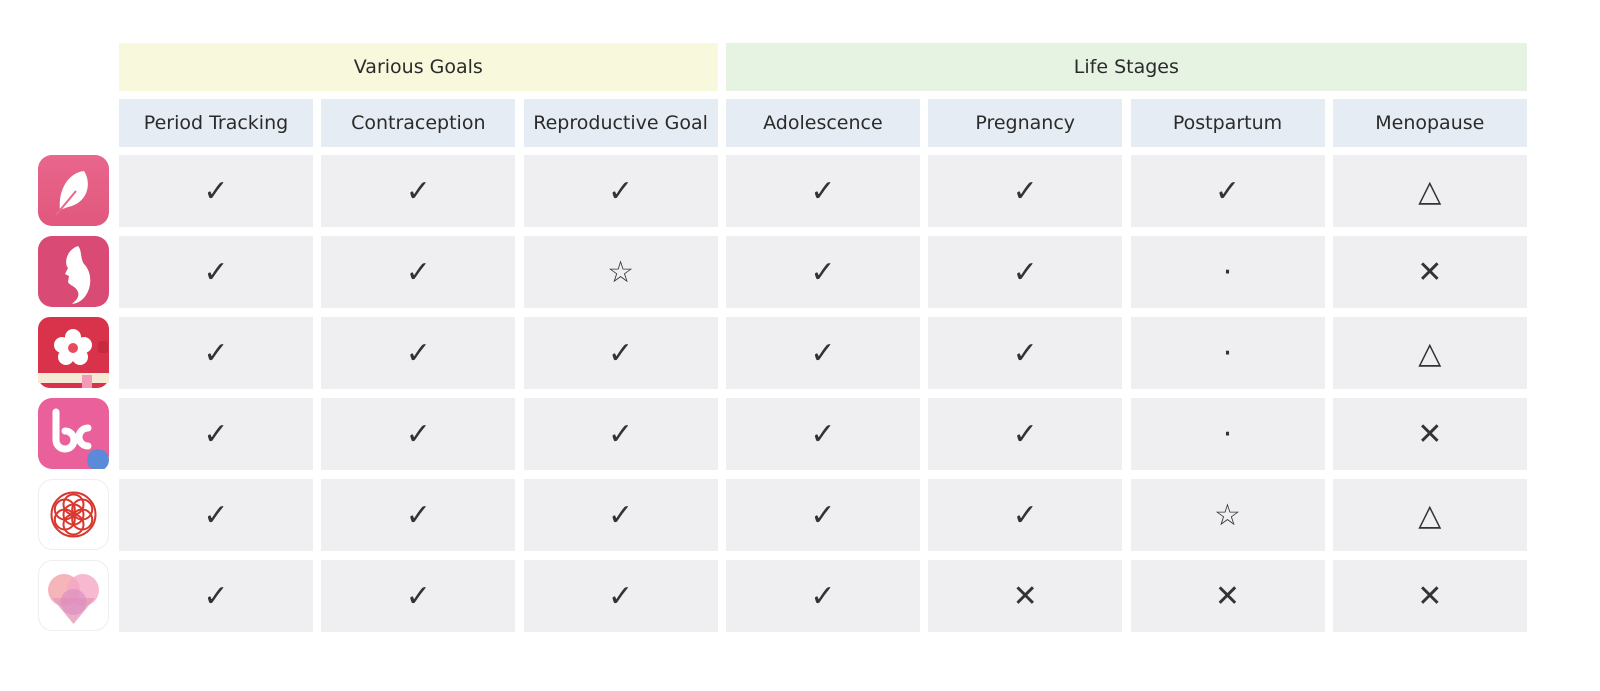  What do you see at coordinates (216, 123) in the screenshot?
I see `column-header: Period Tracking` at bounding box center [216, 123].